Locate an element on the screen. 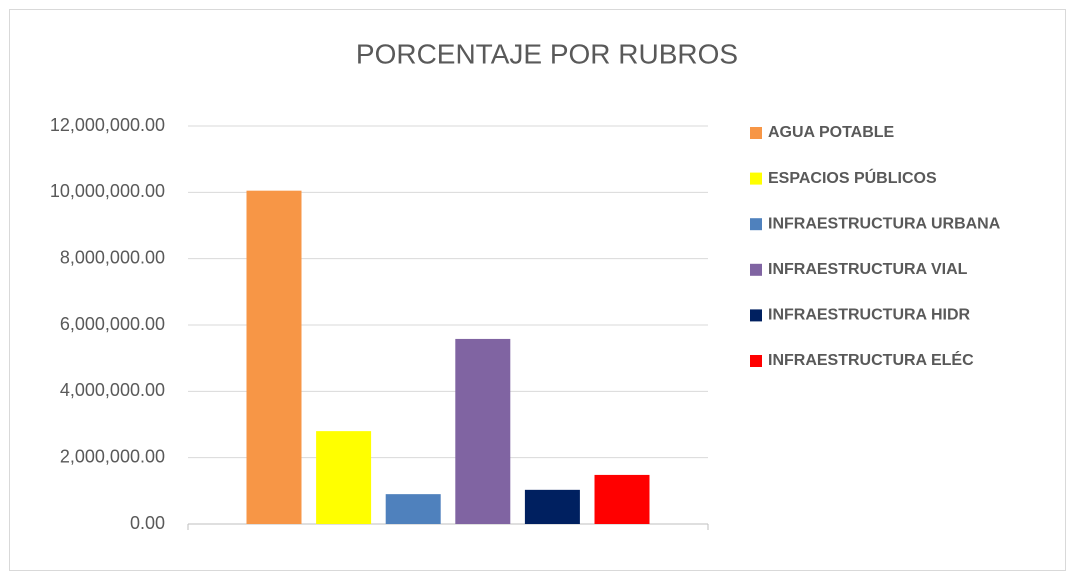 This screenshot has width=1076, height=581. y-tick-label: 4,000,000.00 is located at coordinates (112, 390).